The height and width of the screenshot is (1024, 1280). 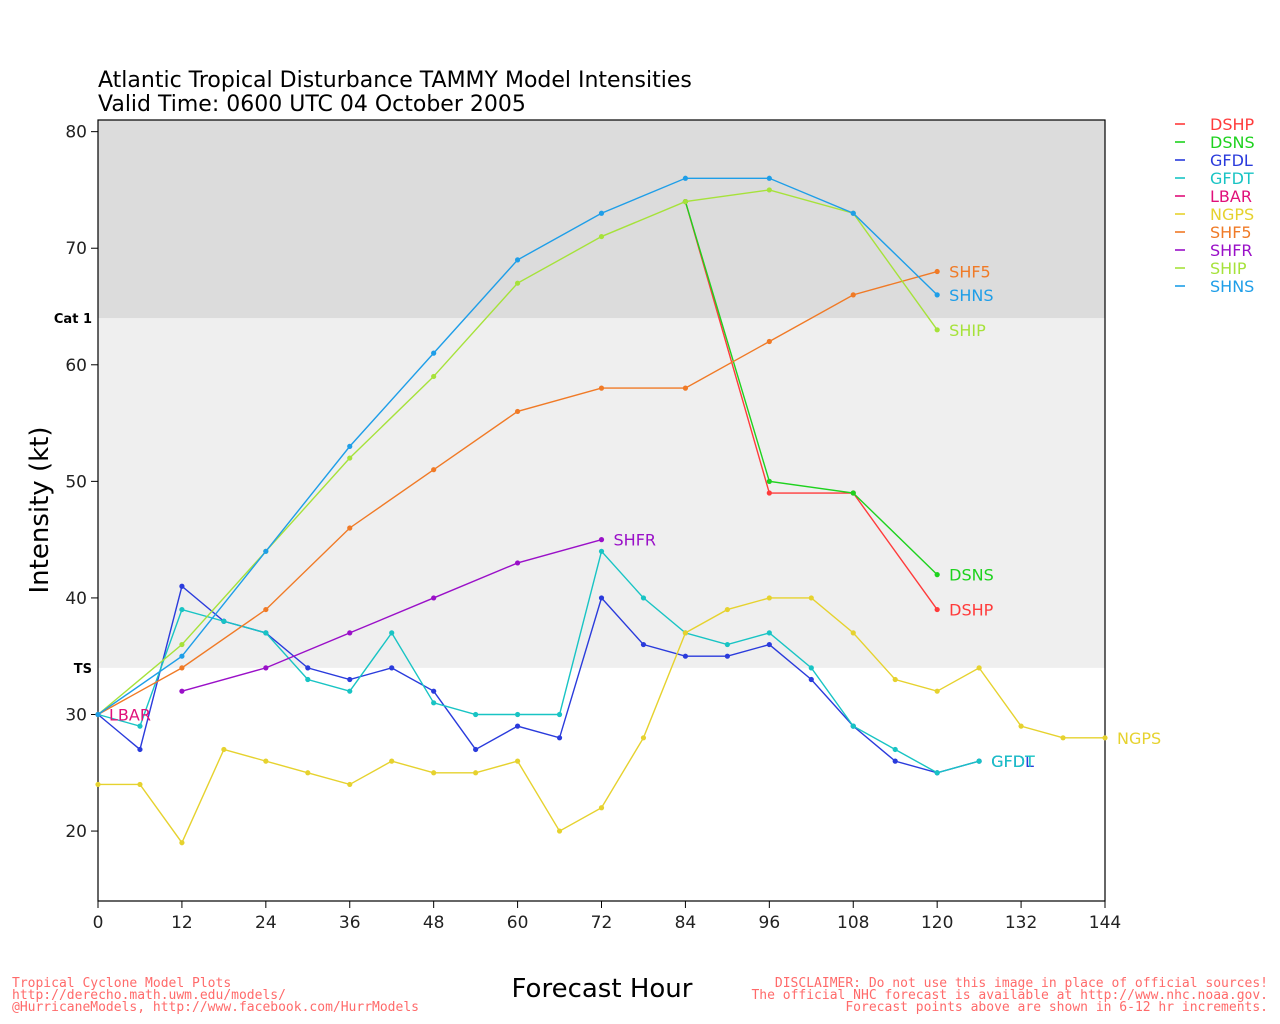 I want to click on chart-subtitle: Valid Time: 0600 UTC 04 October 2005, so click(x=312, y=104).